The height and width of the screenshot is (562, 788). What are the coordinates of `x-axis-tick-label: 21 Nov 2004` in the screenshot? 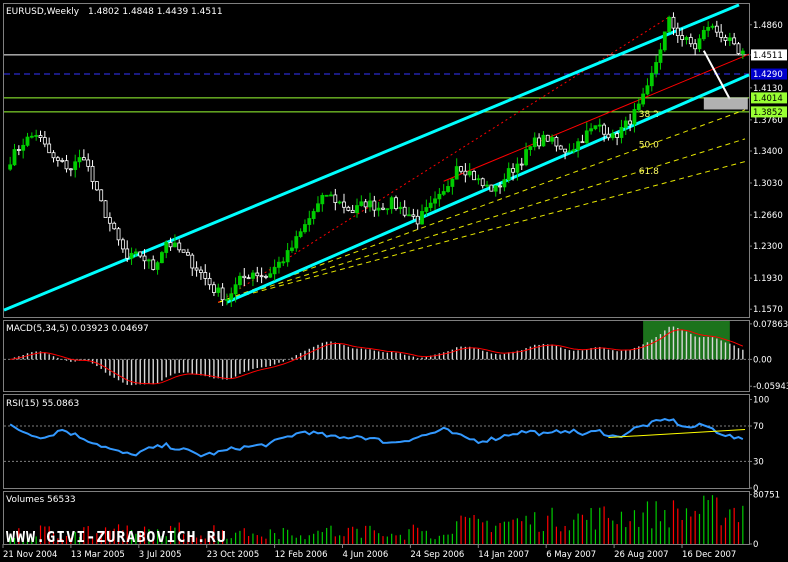 It's located at (30, 555).